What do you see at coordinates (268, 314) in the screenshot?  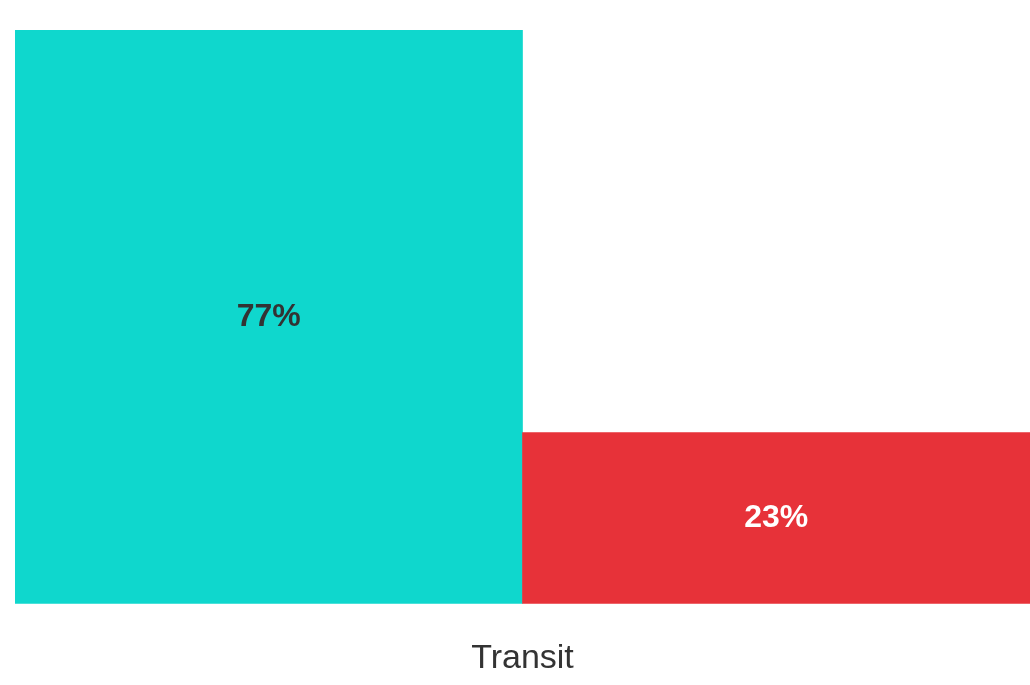 I see `data-label: 77%` at bounding box center [268, 314].